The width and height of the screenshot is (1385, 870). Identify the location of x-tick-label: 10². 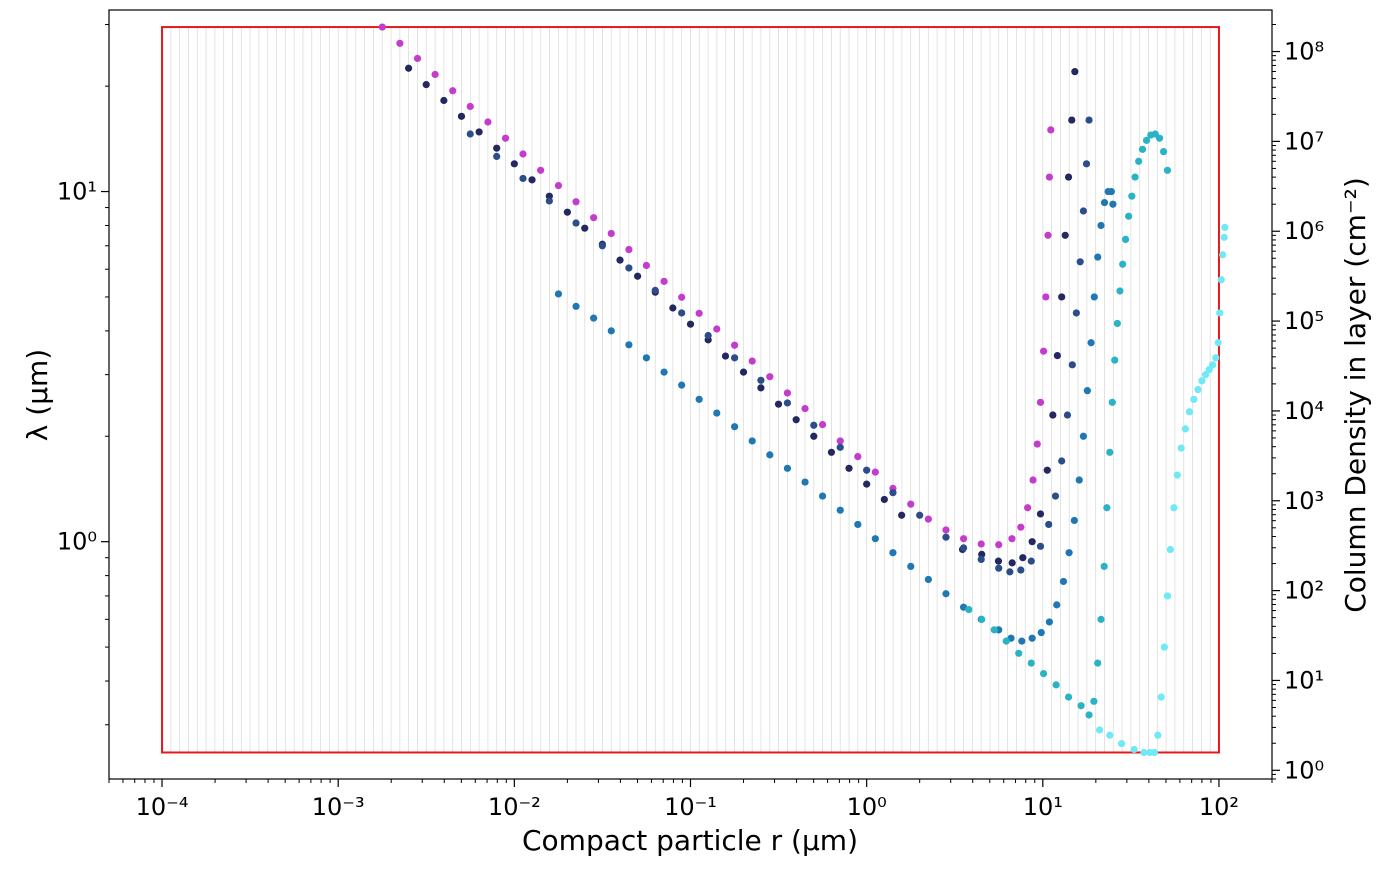
(1219, 807).